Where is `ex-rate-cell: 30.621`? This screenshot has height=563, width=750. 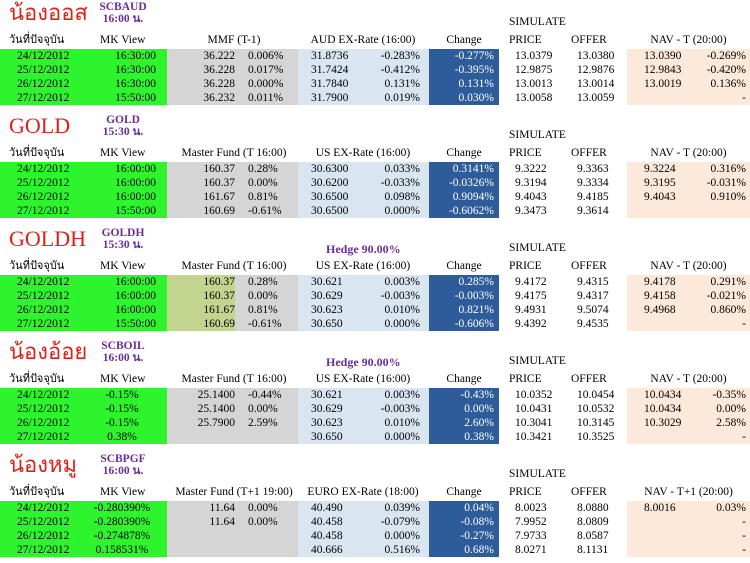
ex-rate-cell: 30.621 is located at coordinates (327, 282).